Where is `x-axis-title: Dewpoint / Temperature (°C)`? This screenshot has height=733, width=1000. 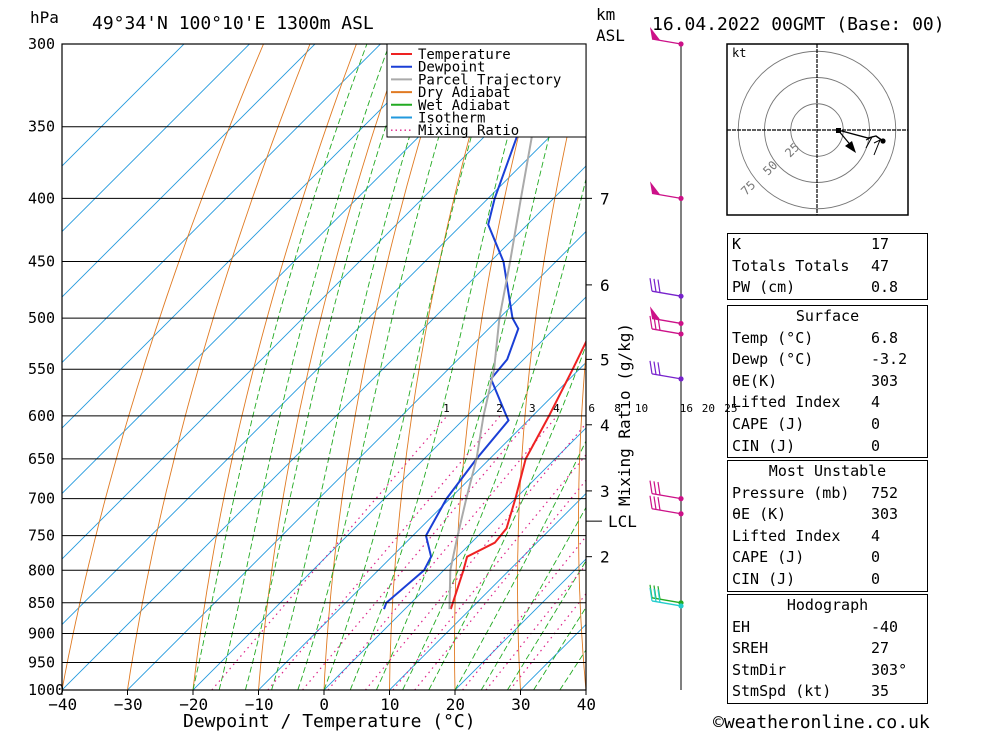
x-axis-title: Dewpoint / Temperature (°C) is located at coordinates (329, 721).